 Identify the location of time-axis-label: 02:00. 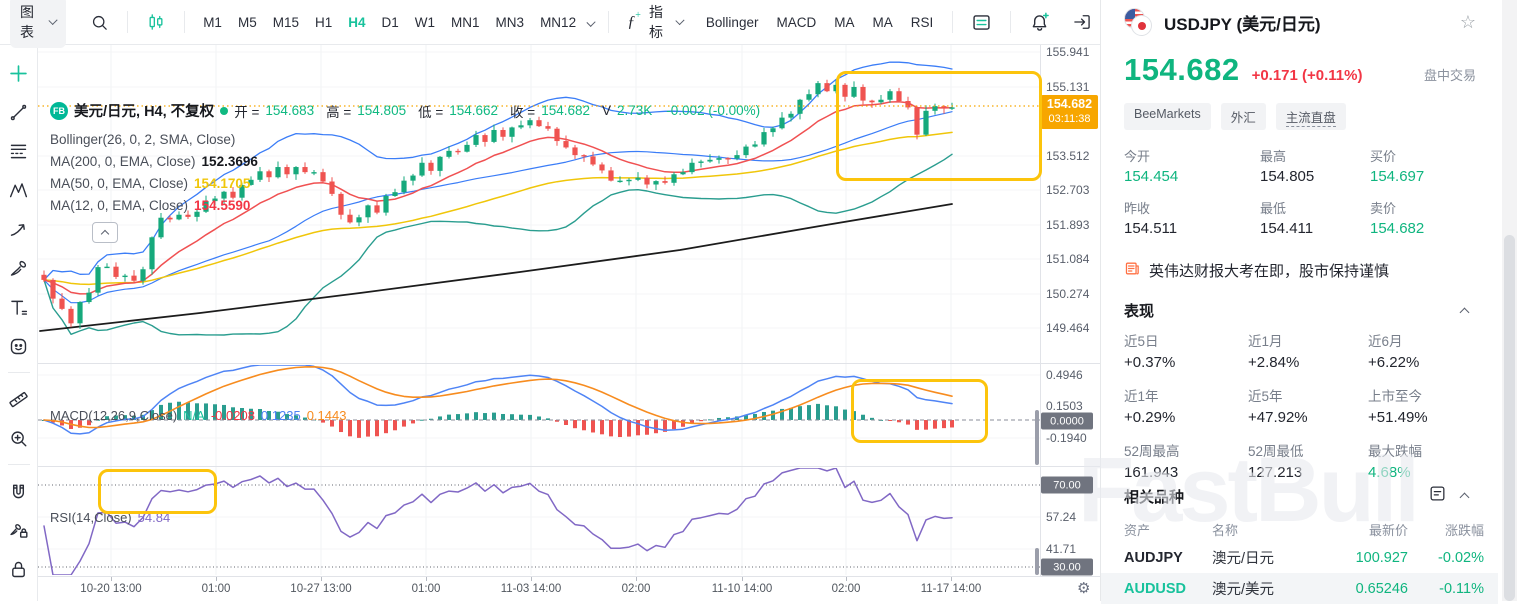
(636, 589).